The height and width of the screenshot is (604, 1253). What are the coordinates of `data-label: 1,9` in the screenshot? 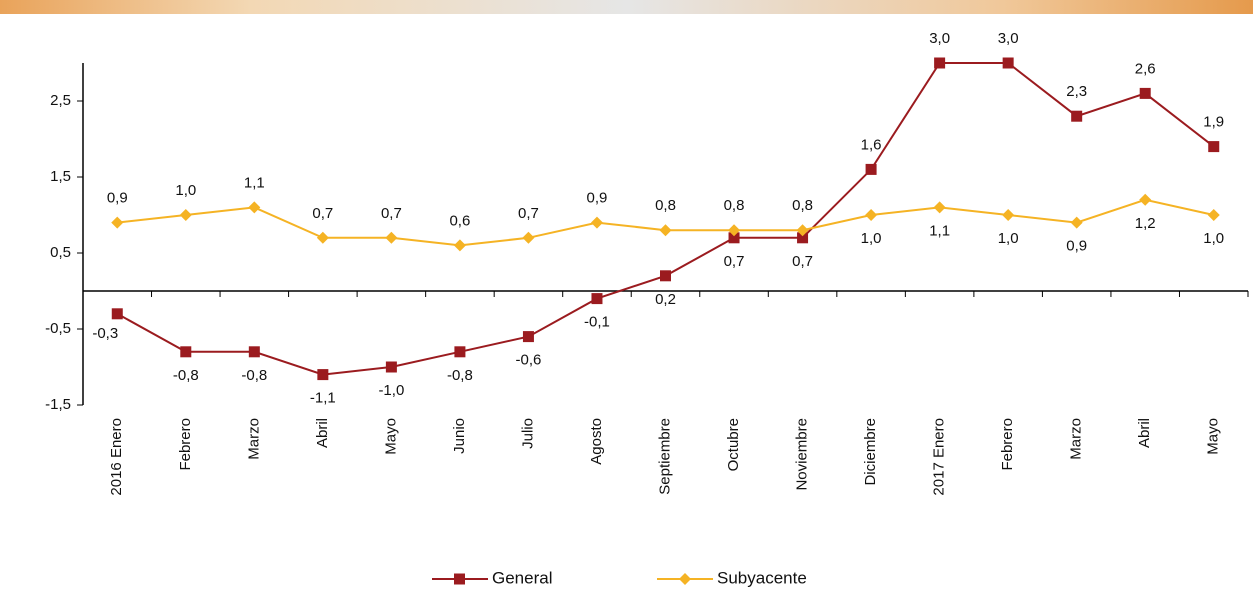 It's located at (1213, 122).